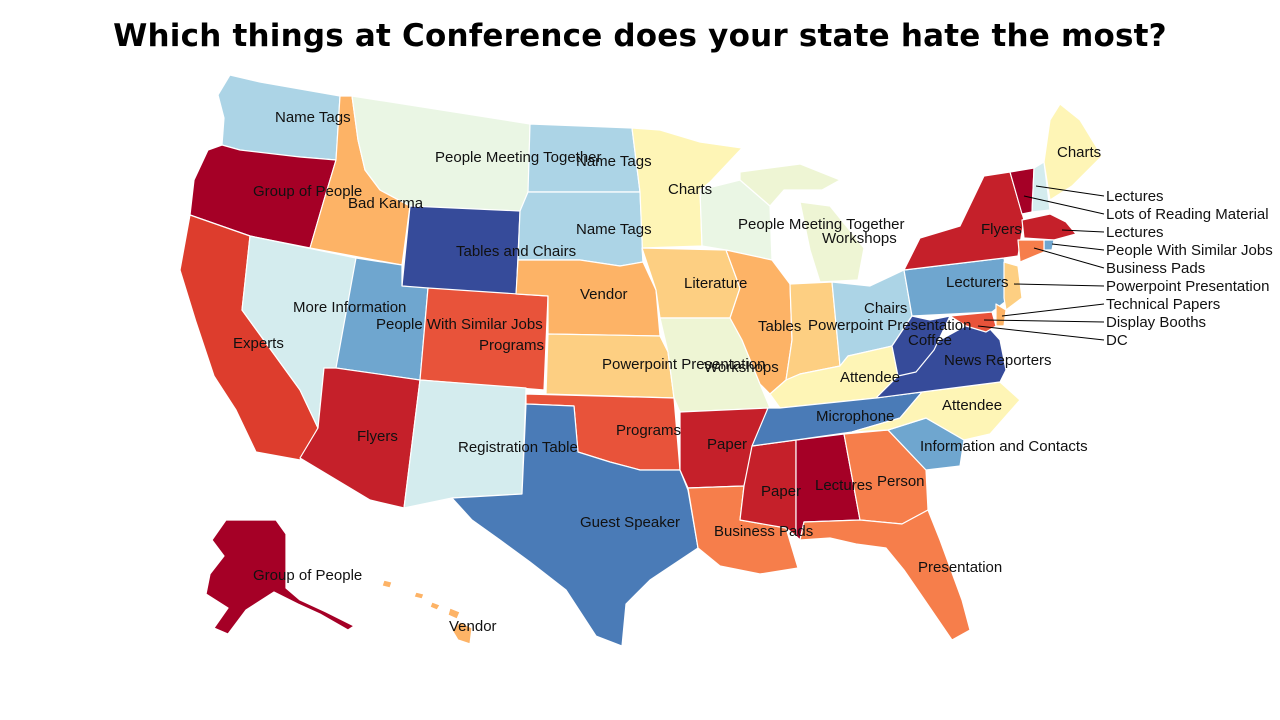 This screenshot has height=720, width=1280. Describe the element at coordinates (604, 294) in the screenshot. I see `label-NE: Vendor` at that location.